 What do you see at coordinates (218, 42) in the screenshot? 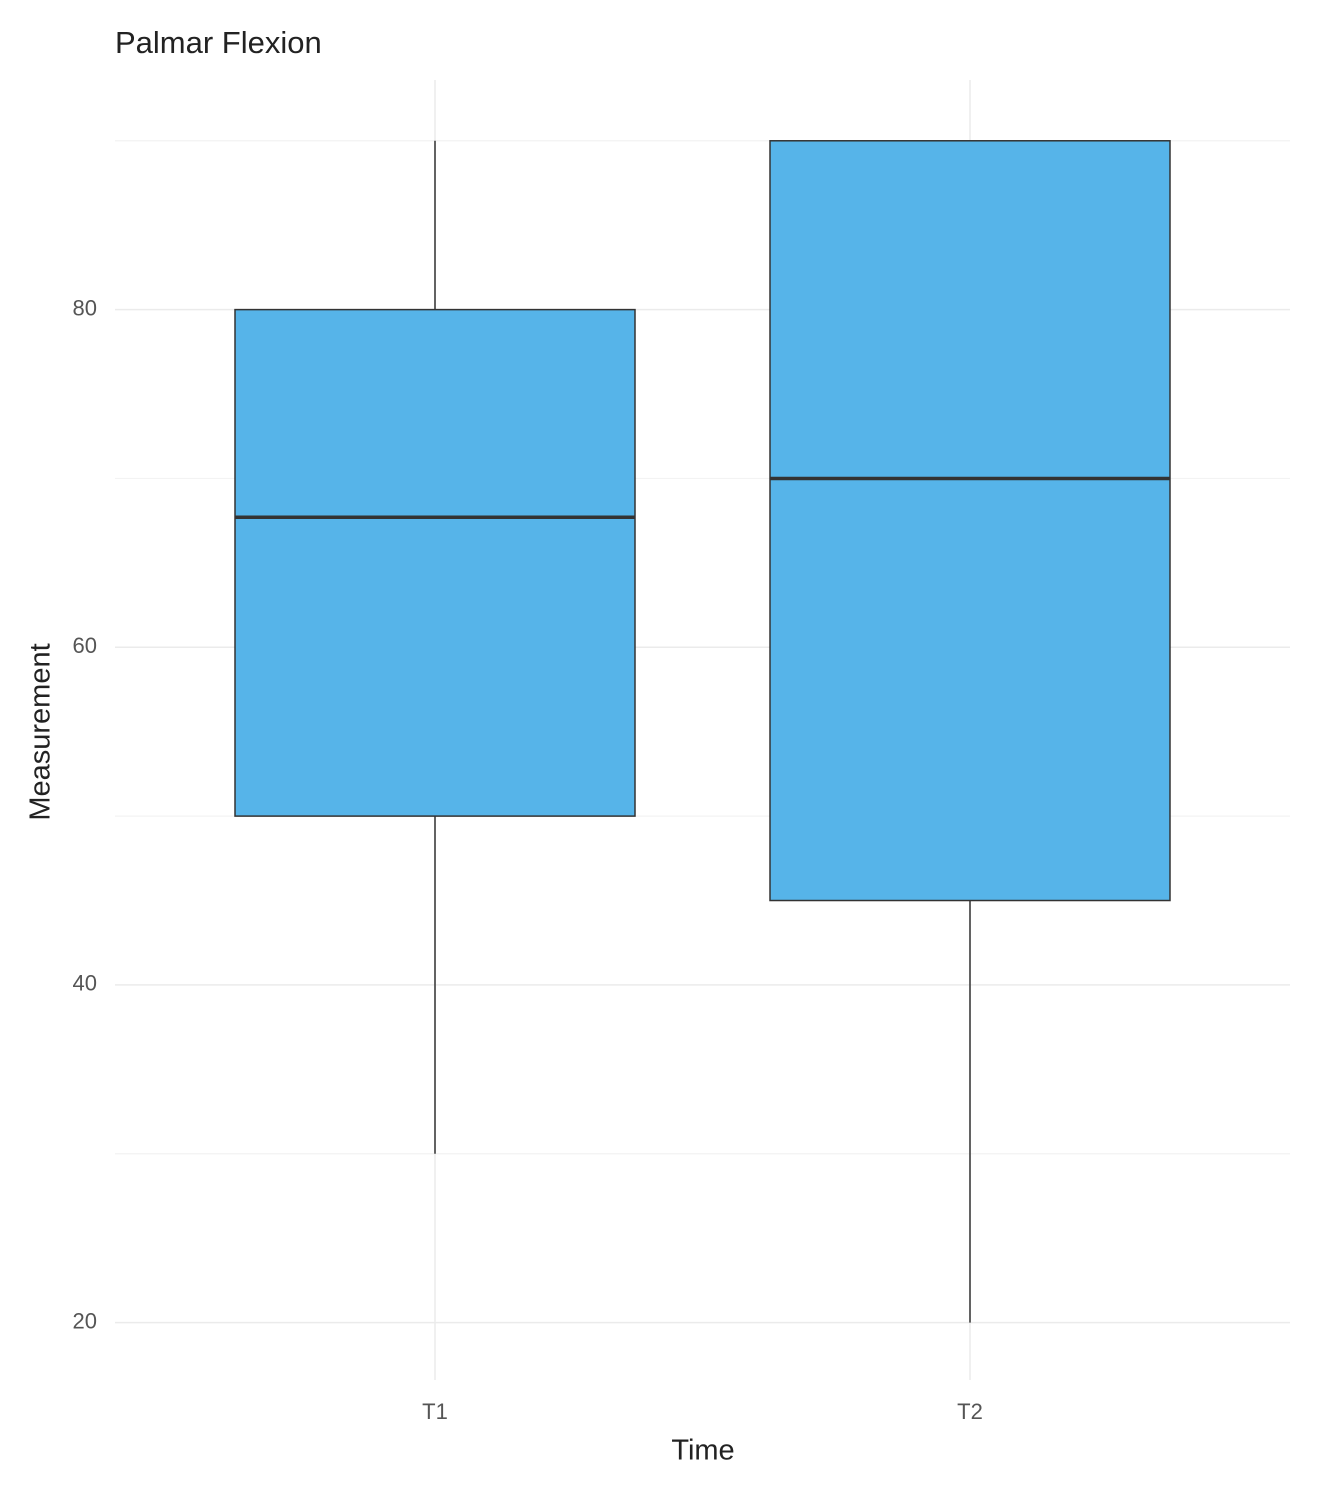
I see `chart-title: Palmar Flexion` at bounding box center [218, 42].